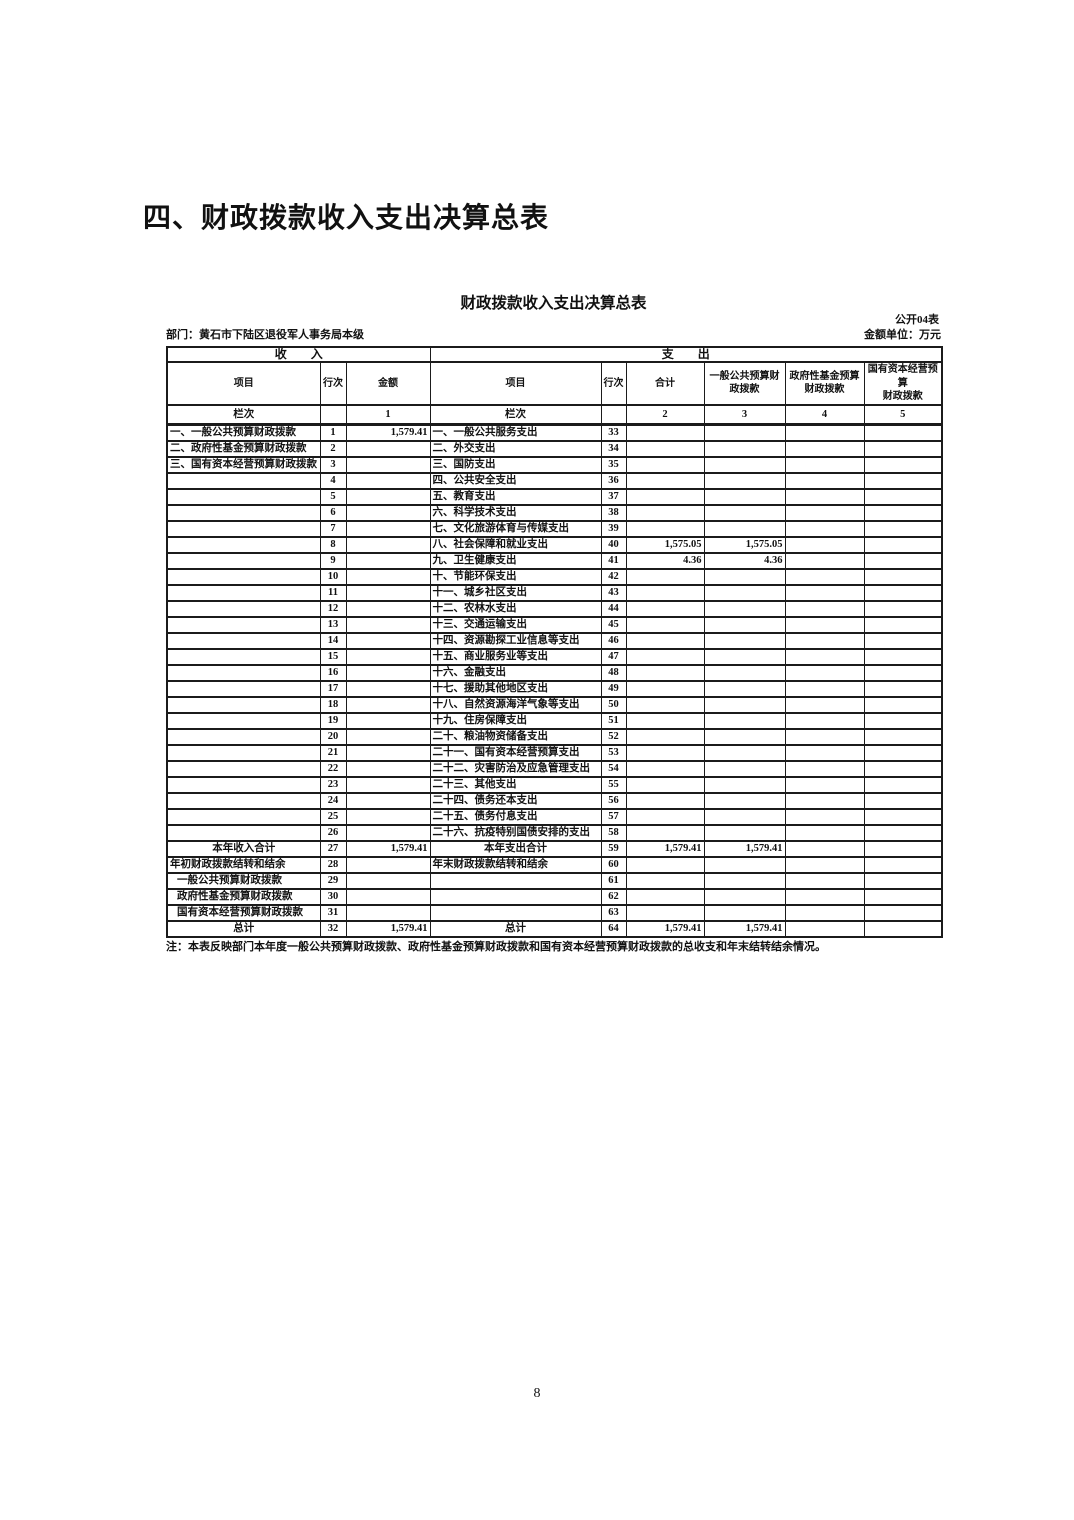 The width and height of the screenshot is (1074, 1520). I want to click on general-budget-cell: 1,579.41, so click(744, 848).